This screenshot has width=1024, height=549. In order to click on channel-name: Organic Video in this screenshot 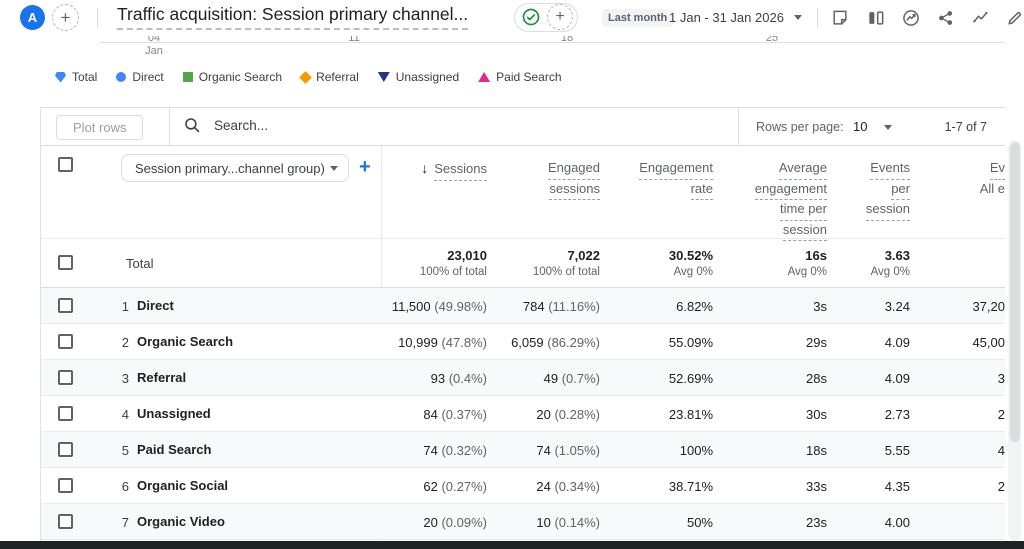, I will do `click(181, 521)`.